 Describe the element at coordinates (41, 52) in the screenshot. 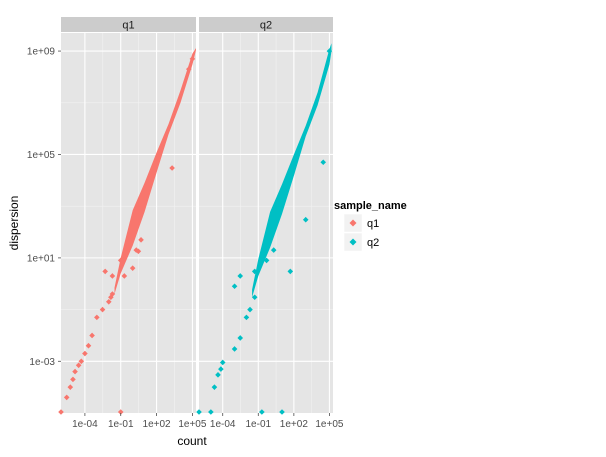

I see `y-tick-label: 1e+09` at that location.